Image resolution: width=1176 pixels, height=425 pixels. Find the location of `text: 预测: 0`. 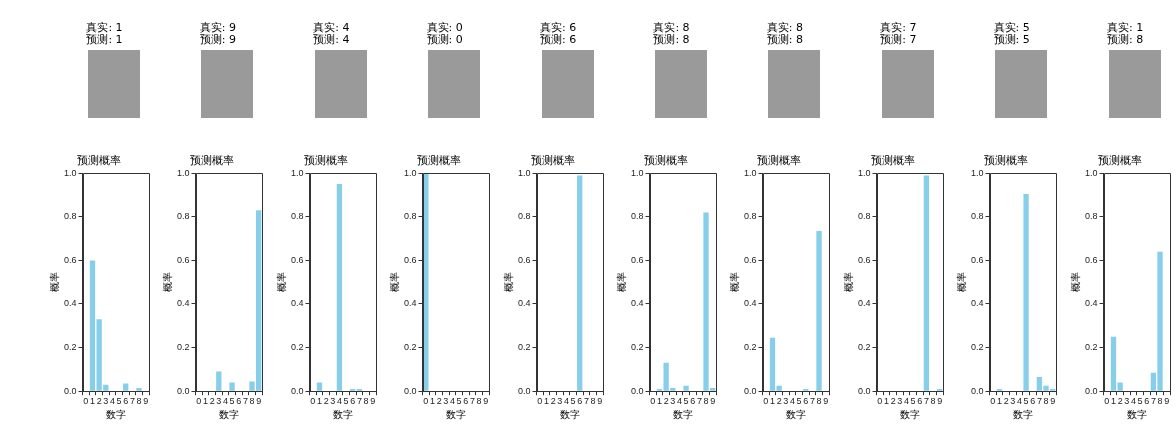

text: 预测: 0 is located at coordinates (444, 39).